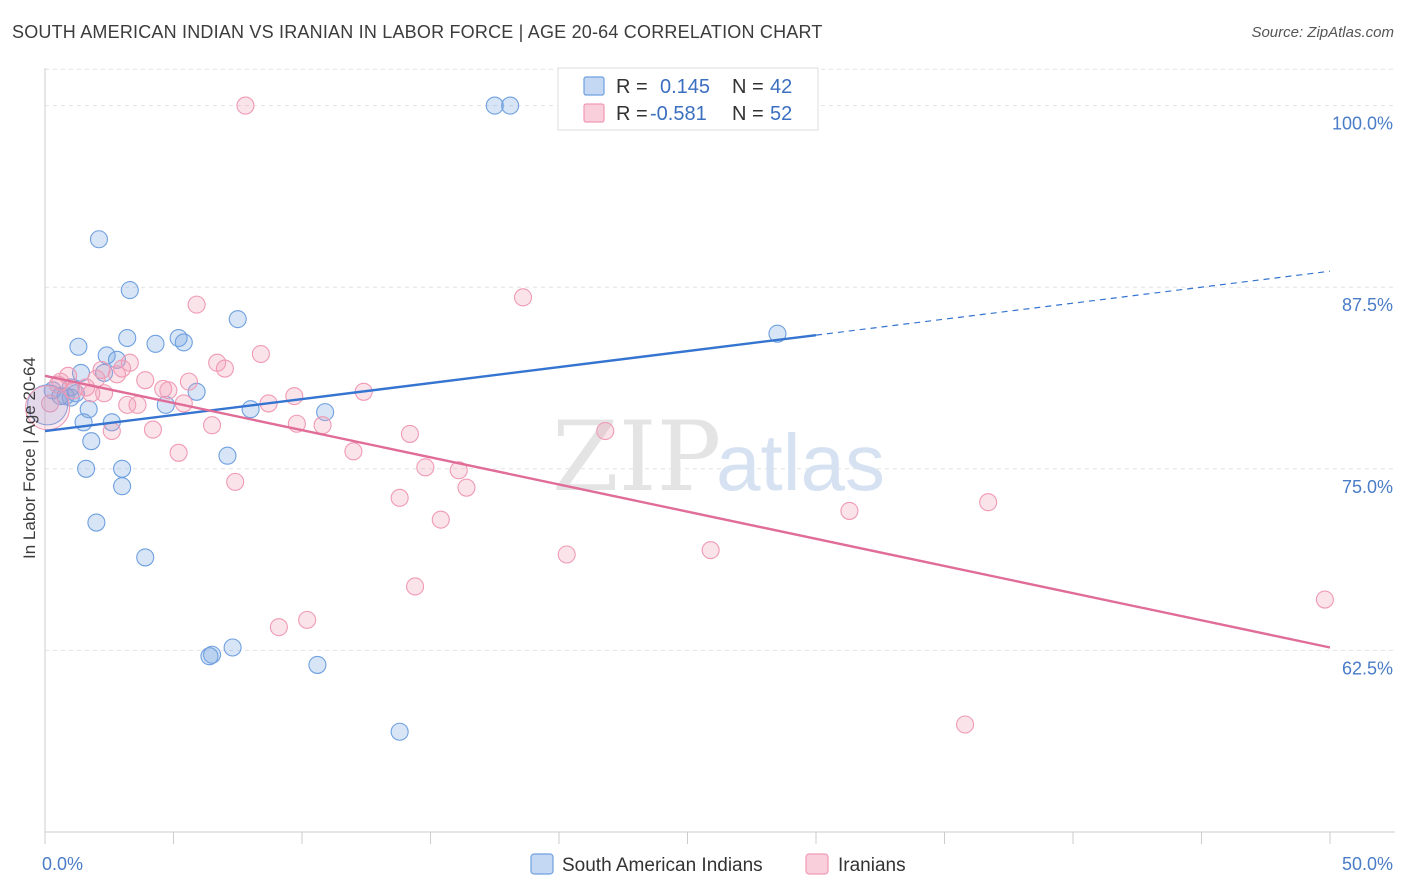 The image size is (1406, 892). What do you see at coordinates (632, 87) in the screenshot?
I see `legend-r-label-1: R =` at bounding box center [632, 87].